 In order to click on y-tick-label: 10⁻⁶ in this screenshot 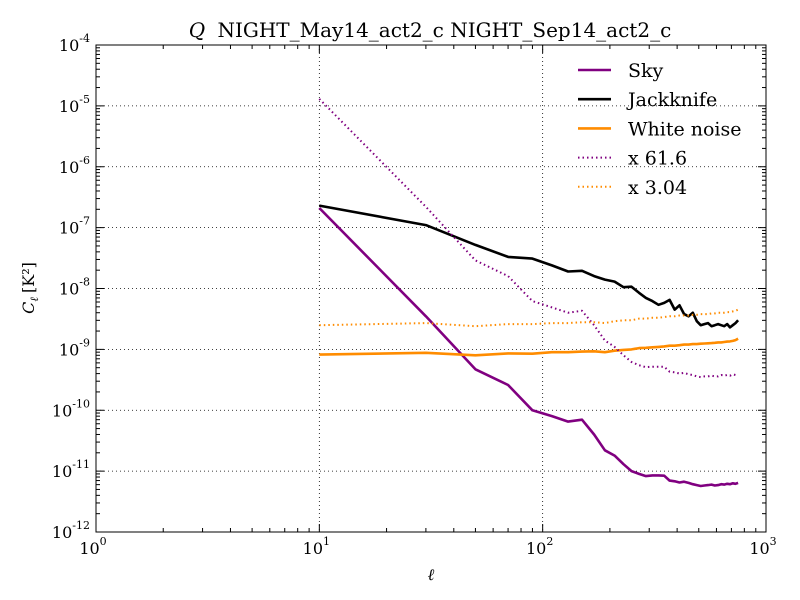, I will do `click(74, 165)`.